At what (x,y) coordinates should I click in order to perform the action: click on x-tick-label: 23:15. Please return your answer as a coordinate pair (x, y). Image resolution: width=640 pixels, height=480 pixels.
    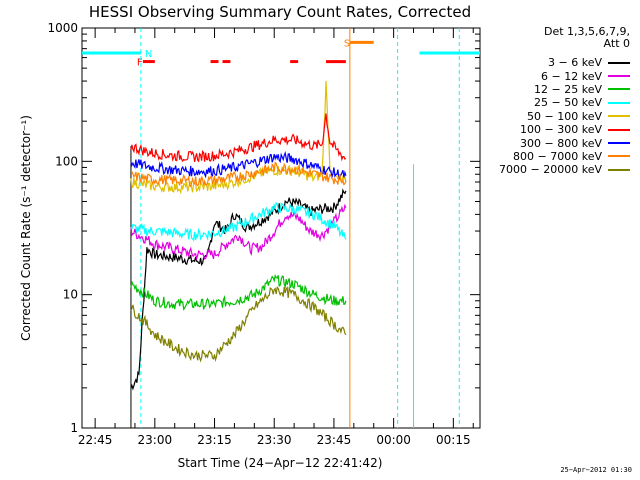
    Looking at the image, I should click on (214, 440).